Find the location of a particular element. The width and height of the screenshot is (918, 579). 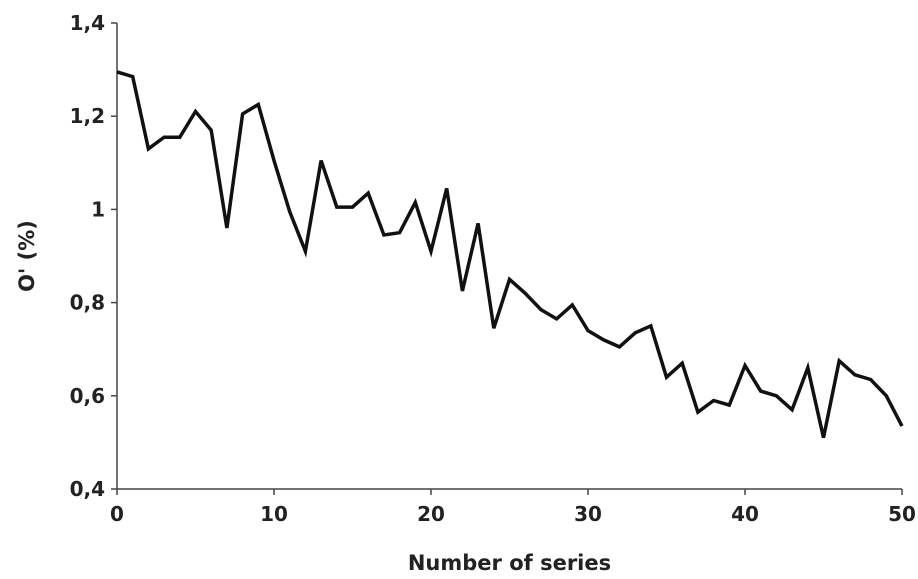

y-tick-label: 1,4 is located at coordinates (87, 23).